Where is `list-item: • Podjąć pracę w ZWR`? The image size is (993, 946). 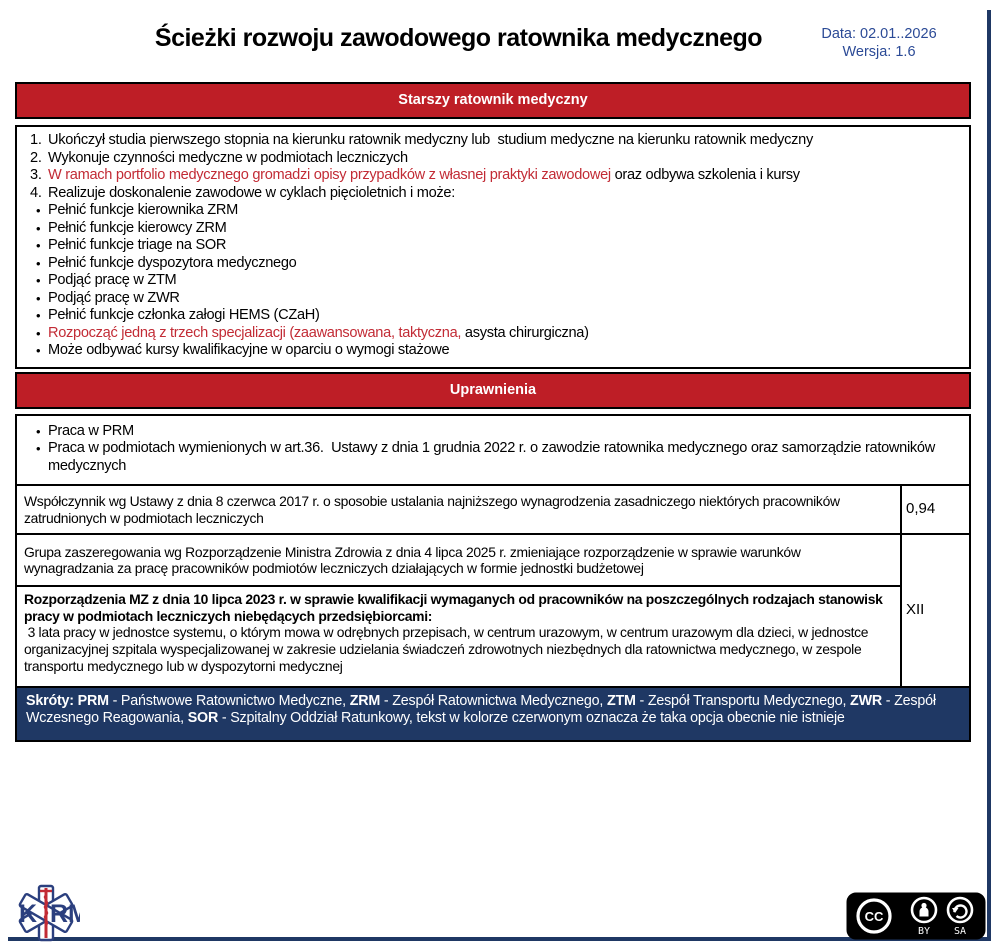 list-item: • Podjąć pracę w ZWR is located at coordinates (494, 299).